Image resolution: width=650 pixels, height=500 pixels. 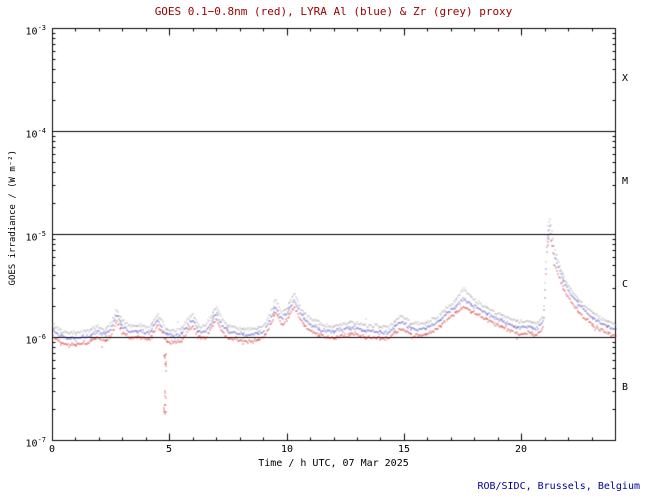 What do you see at coordinates (287, 449) in the screenshot?
I see `x-tick-10: 10` at bounding box center [287, 449].